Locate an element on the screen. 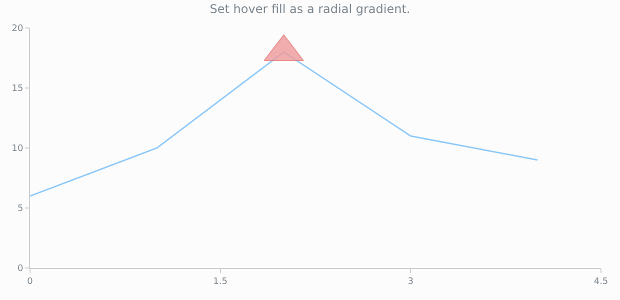  x-tick-label: 4.5 is located at coordinates (601, 281).